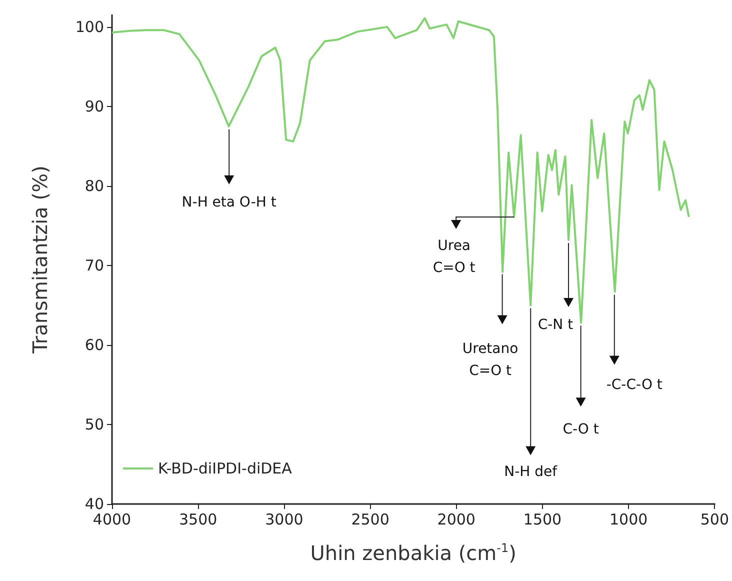 This screenshot has height=581, width=732. Describe the element at coordinates (198, 519) in the screenshot. I see `x-tick-label: 3500` at that location.